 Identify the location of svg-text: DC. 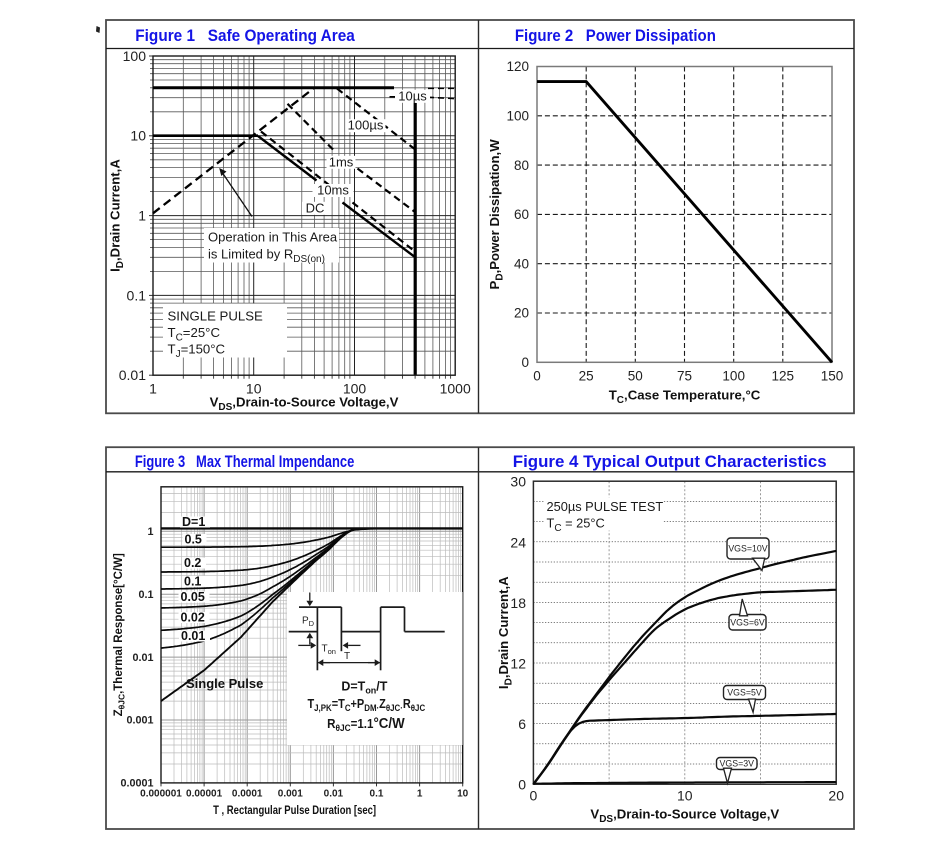
(315, 207).